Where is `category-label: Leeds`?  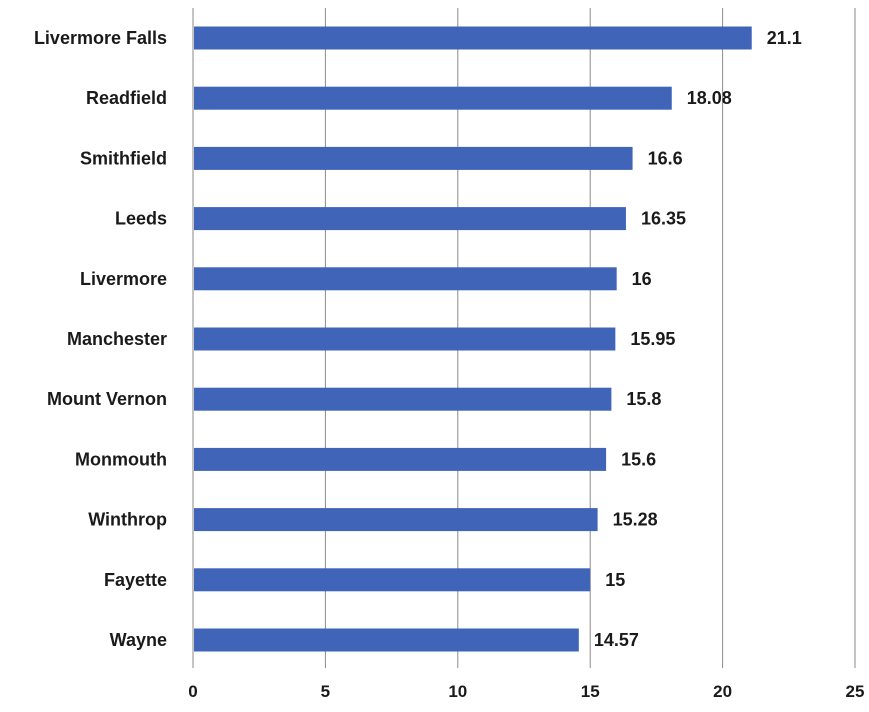 category-label: Leeds is located at coordinates (141, 219).